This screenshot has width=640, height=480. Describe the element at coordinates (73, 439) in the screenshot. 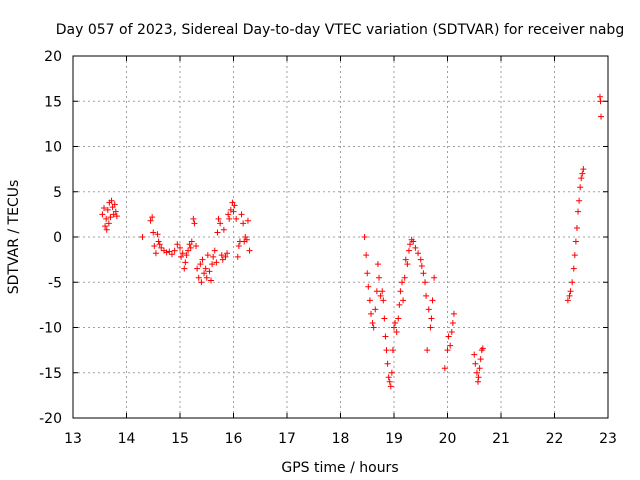

I see `x-tick-label: 13` at that location.